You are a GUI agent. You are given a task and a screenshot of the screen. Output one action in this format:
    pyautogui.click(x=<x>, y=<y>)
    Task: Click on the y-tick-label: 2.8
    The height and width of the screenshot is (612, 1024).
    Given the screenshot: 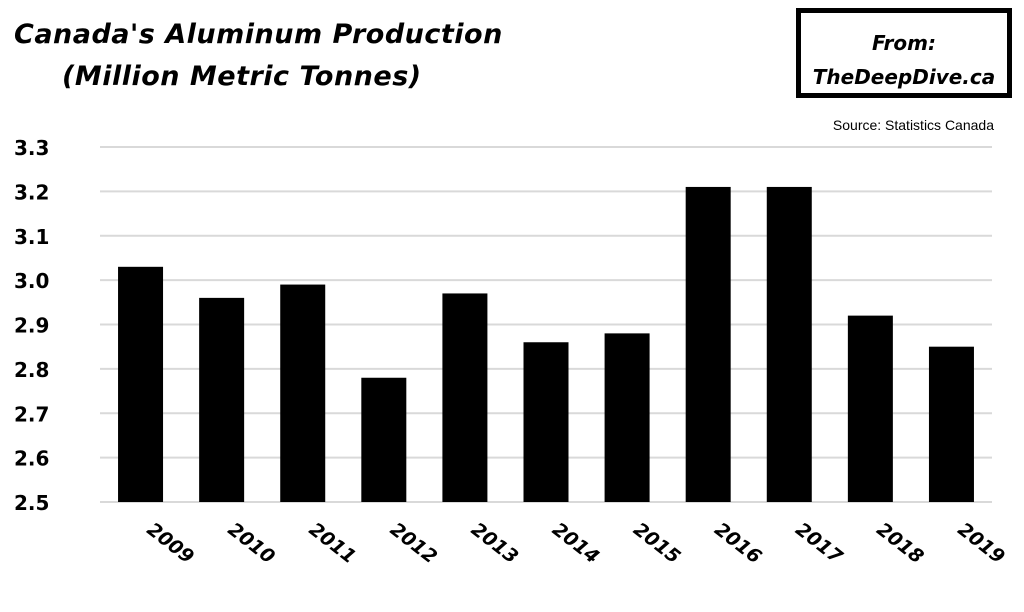 What is the action you would take?
    pyautogui.click(x=31, y=370)
    